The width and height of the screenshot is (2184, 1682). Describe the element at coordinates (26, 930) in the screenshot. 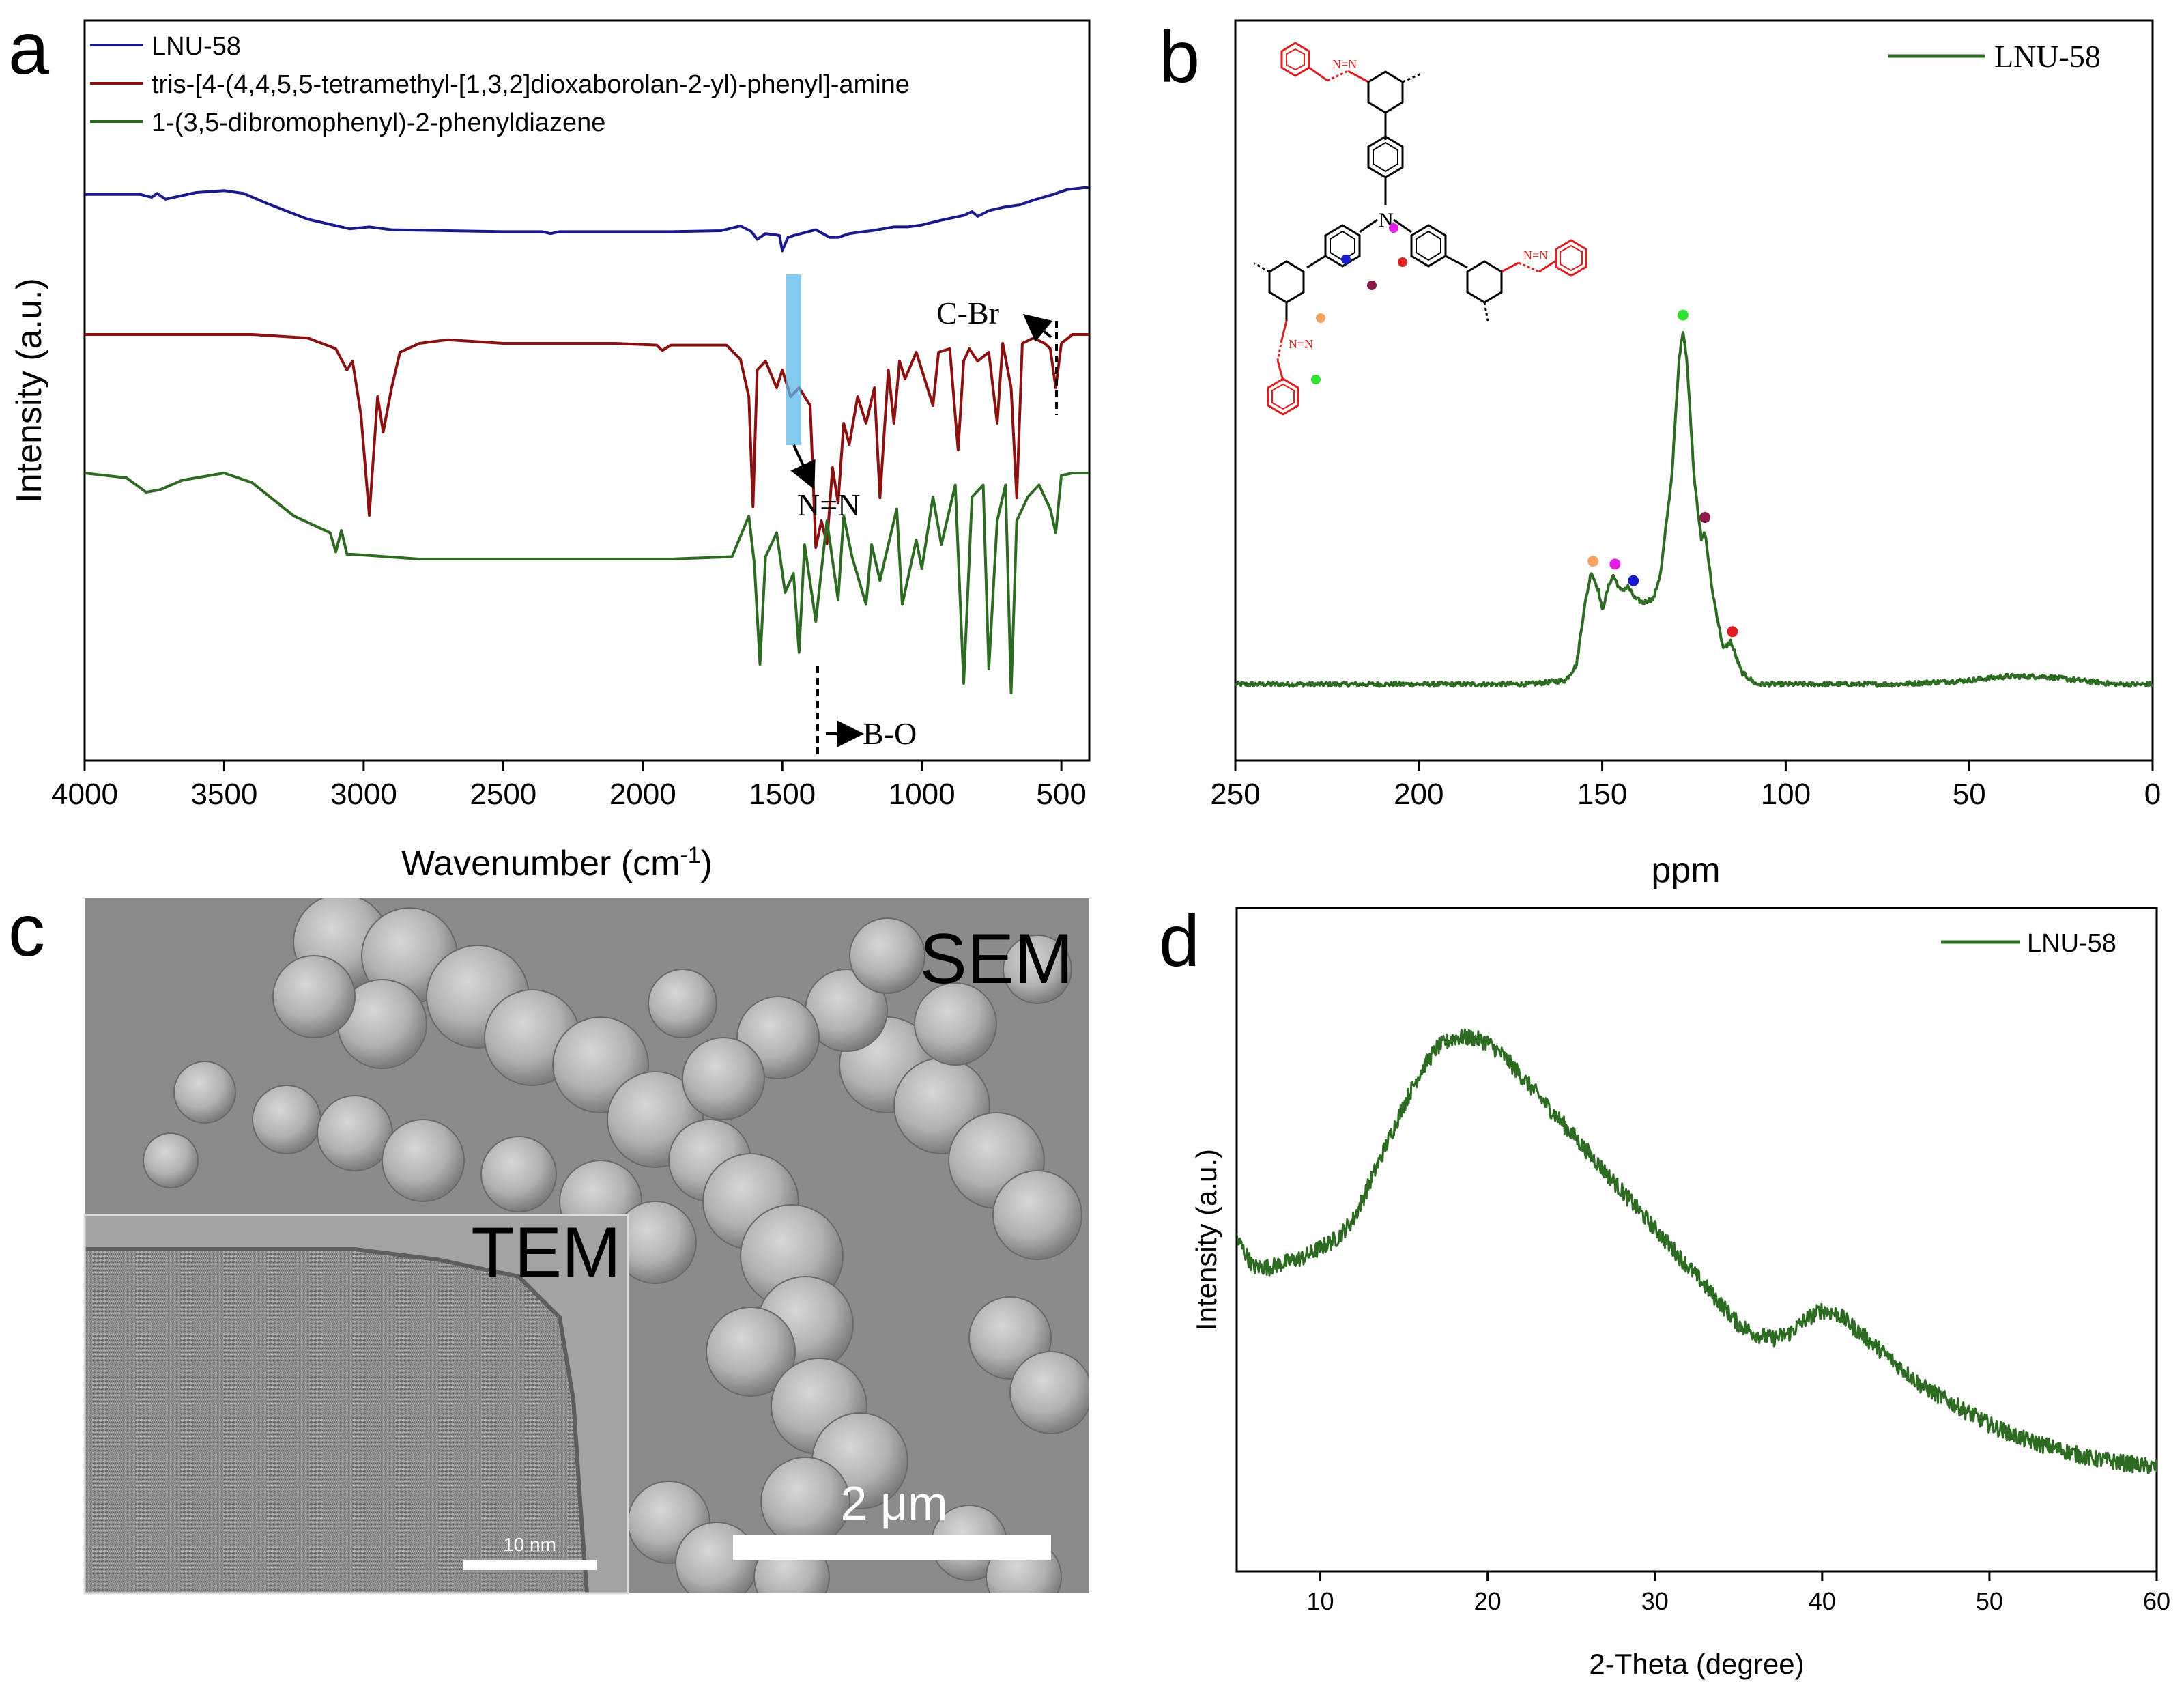

I see `panel-letter-c: c` at that location.